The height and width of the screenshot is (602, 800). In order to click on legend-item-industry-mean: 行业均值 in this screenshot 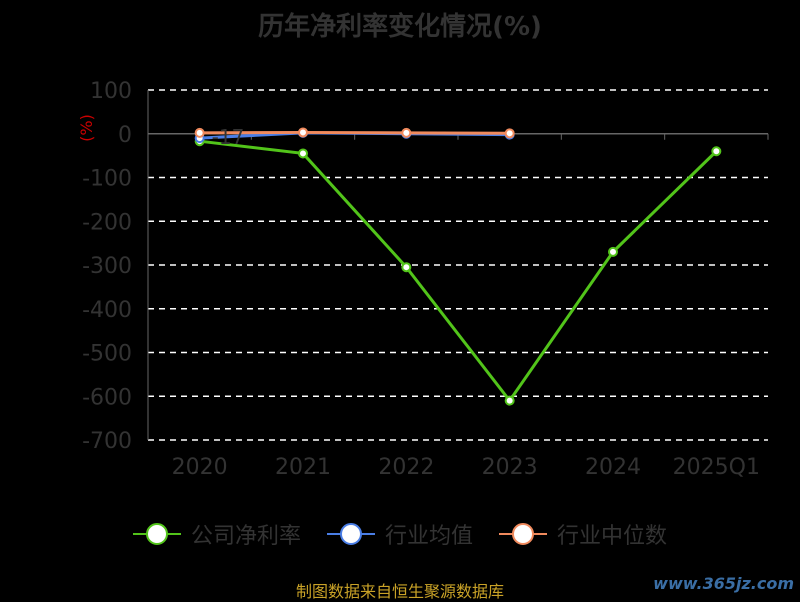, I will do `click(399, 534)`.